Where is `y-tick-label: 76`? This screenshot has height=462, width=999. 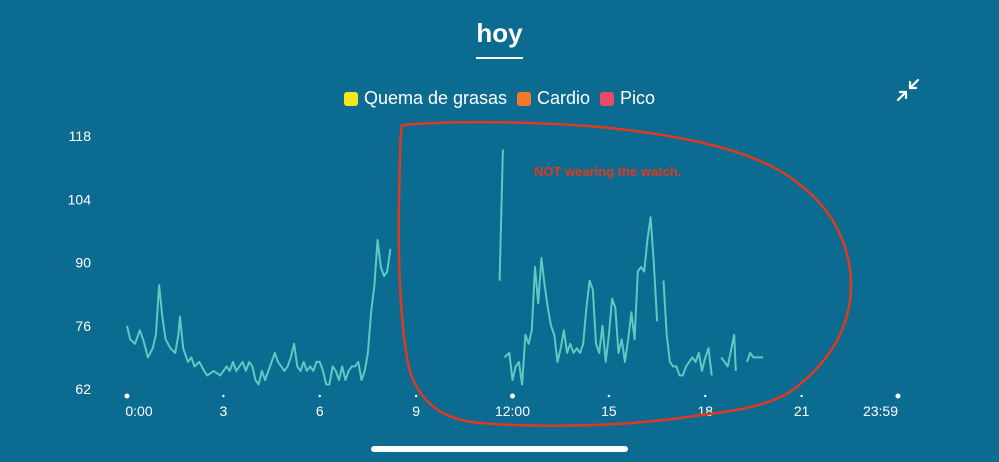
y-tick-label: 76 is located at coordinates (83, 326).